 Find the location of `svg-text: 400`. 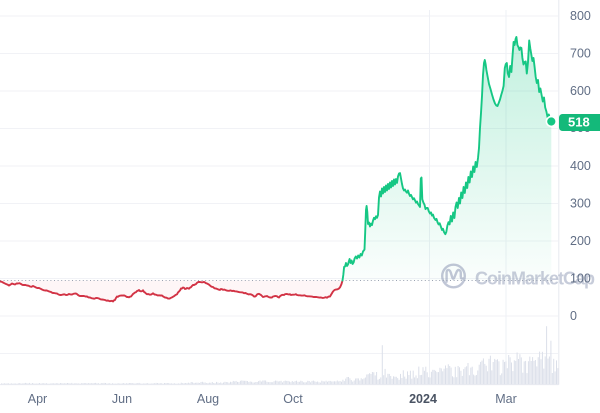

svg-text: 400 is located at coordinates (580, 166).